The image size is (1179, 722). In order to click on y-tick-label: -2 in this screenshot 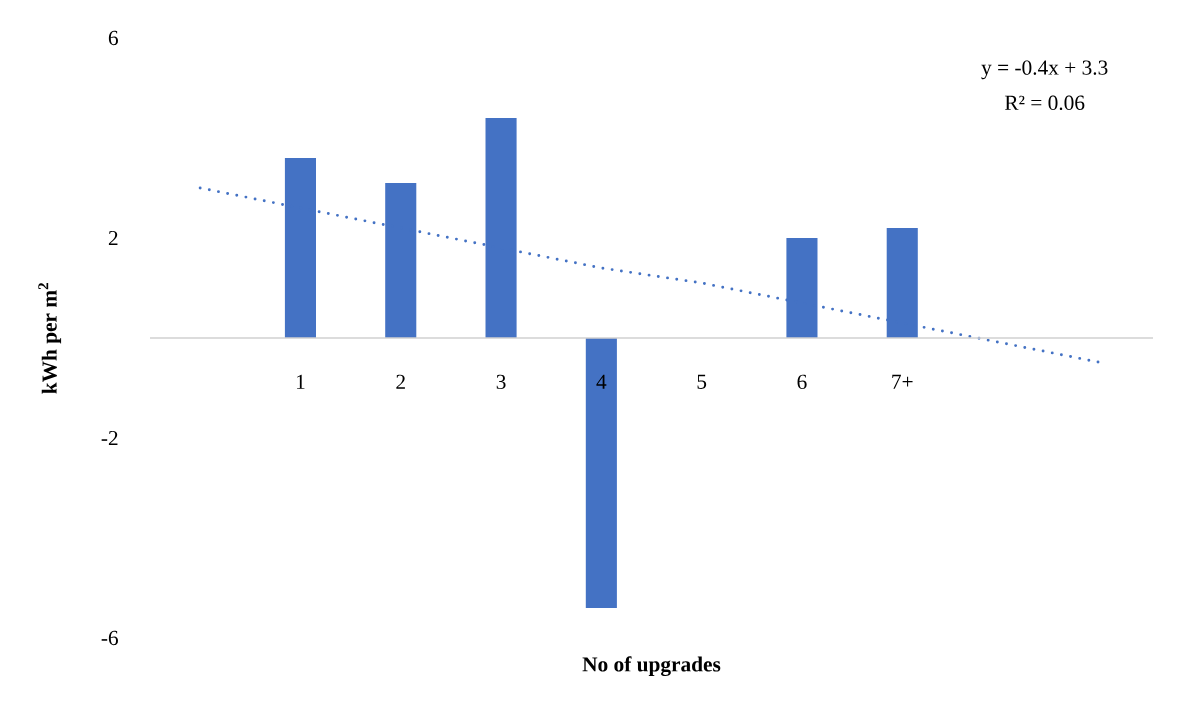, I will do `click(109, 438)`.